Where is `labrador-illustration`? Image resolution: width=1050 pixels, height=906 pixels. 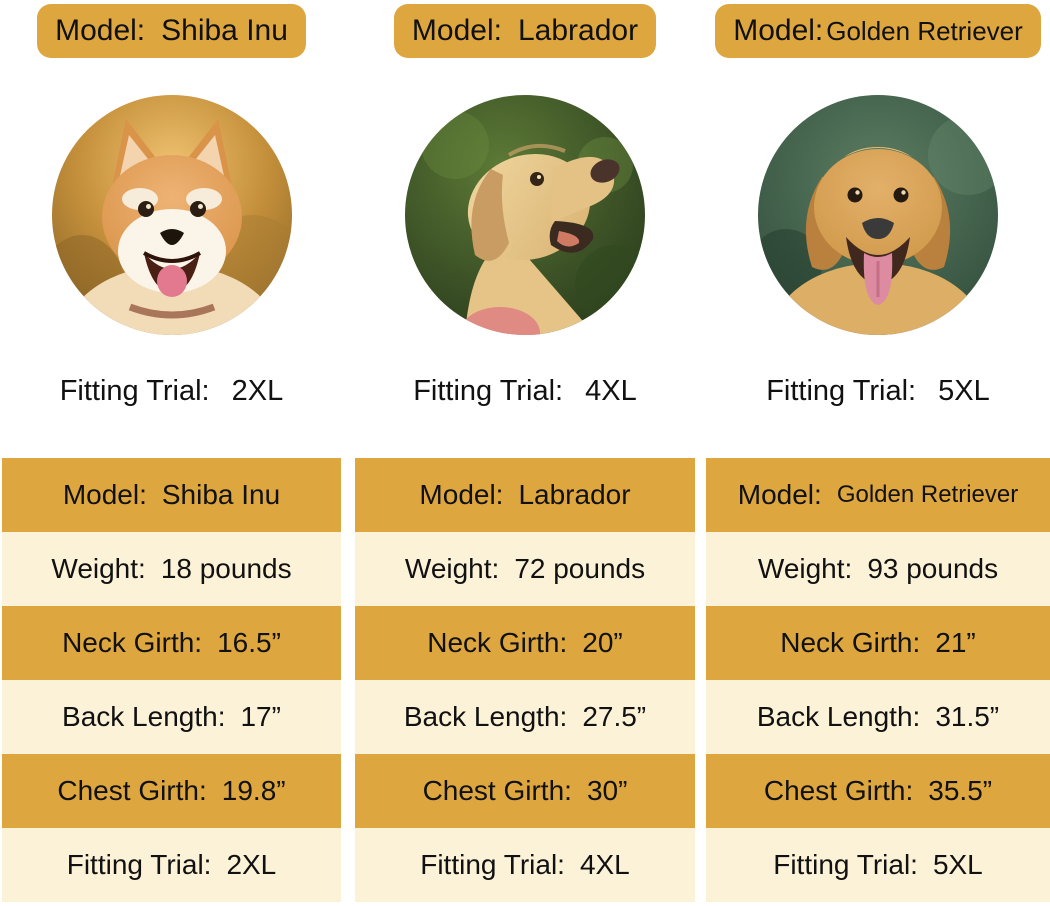 labrador-illustration is located at coordinates (525, 215).